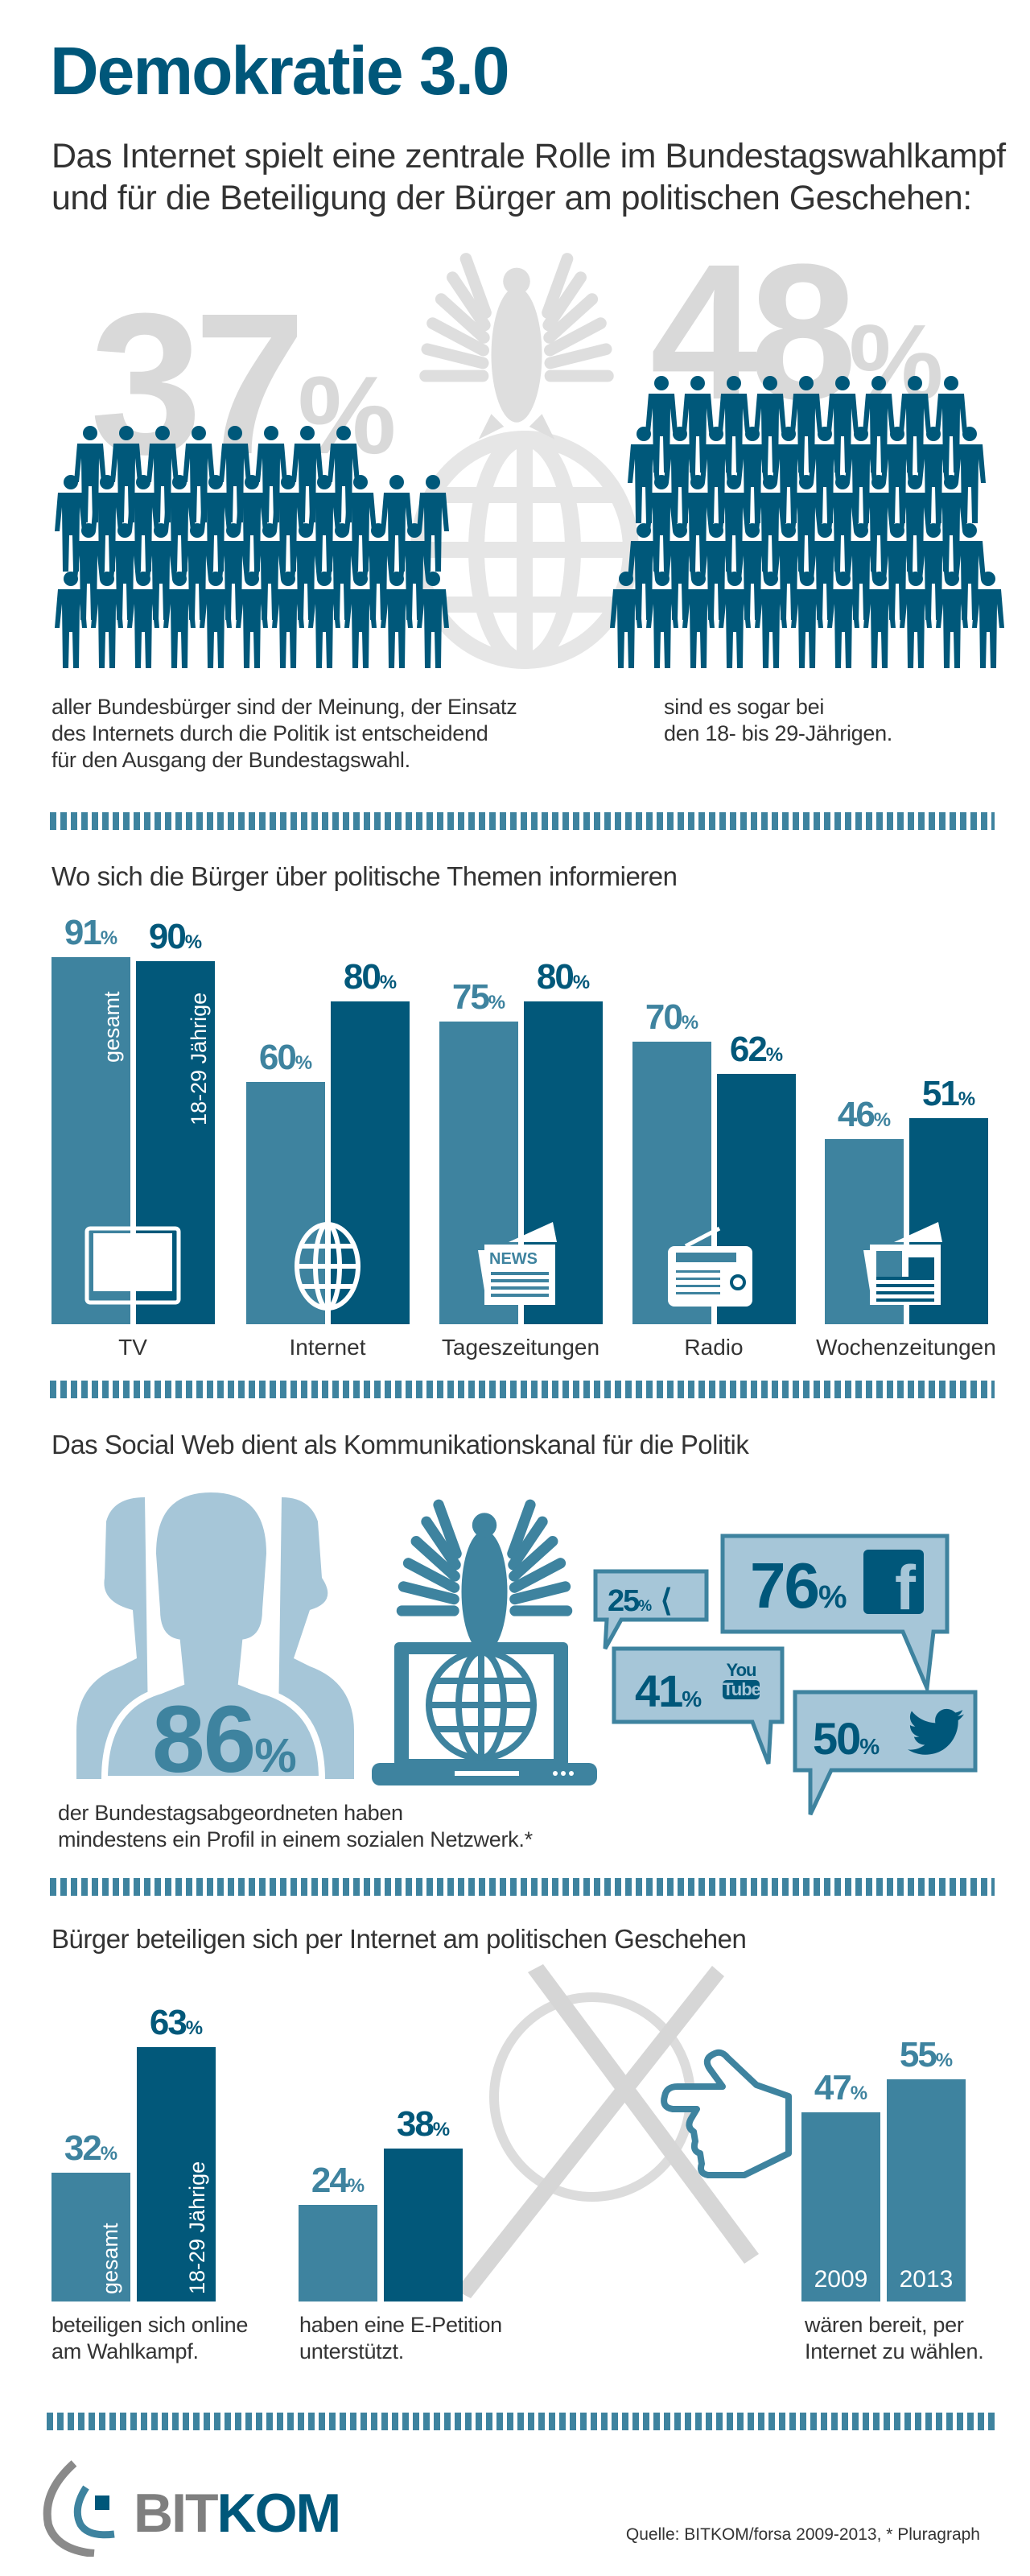 This screenshot has height=2576, width=1030. What do you see at coordinates (79, 2508) in the screenshot?
I see `bitkom-logo-icon` at bounding box center [79, 2508].